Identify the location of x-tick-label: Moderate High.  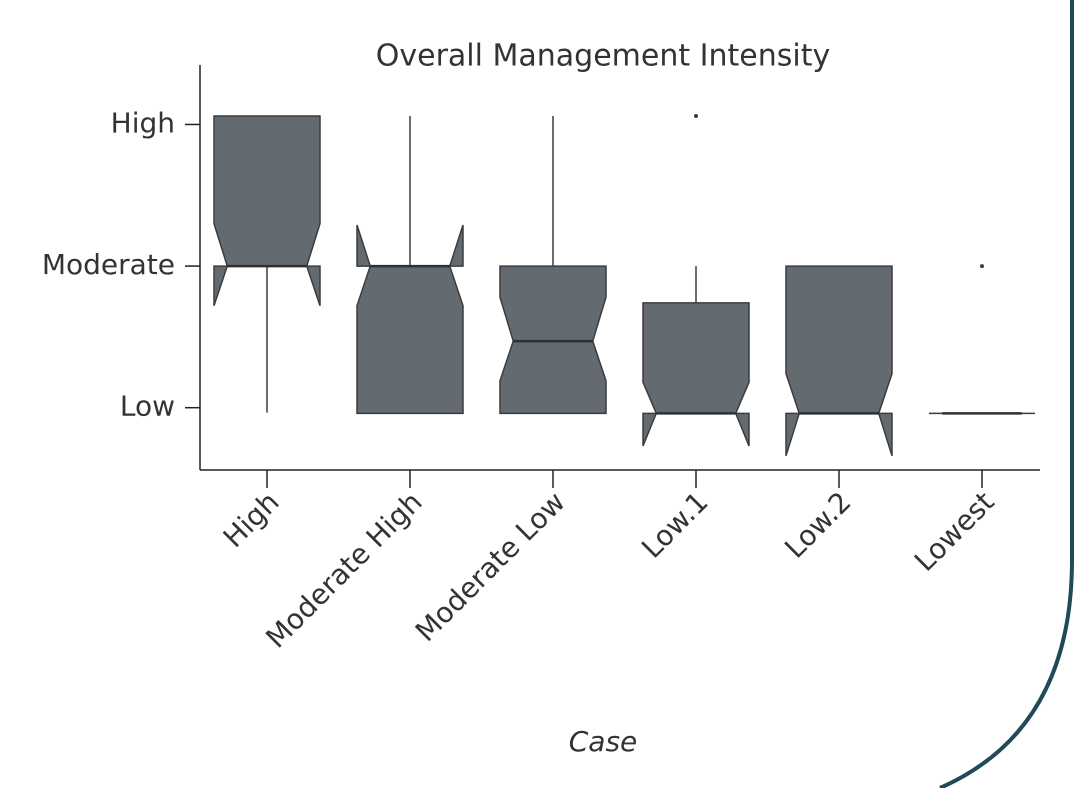
(343, 569).